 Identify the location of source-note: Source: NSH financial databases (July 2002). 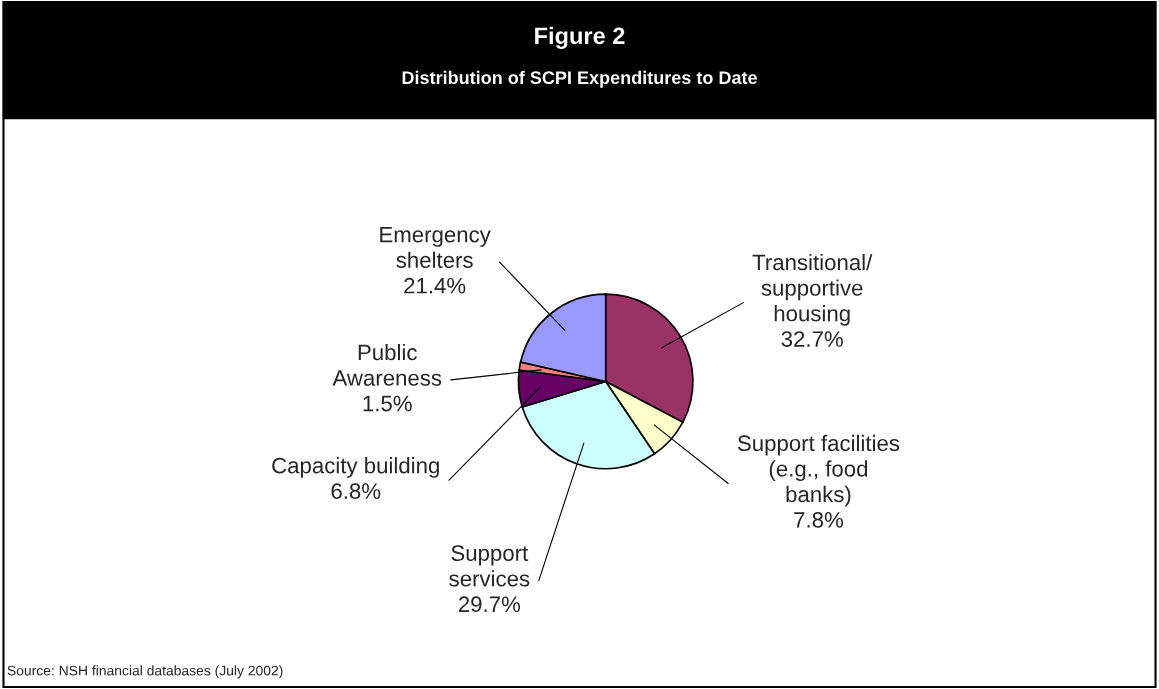
(145, 672).